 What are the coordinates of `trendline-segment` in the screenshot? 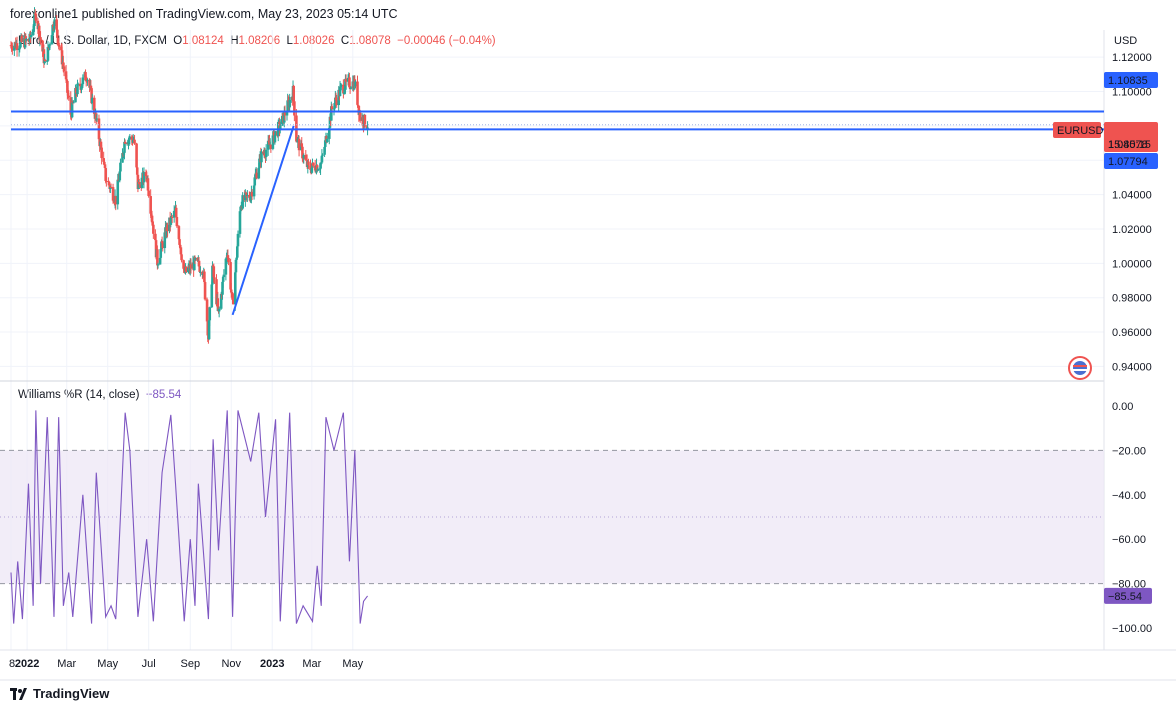 It's located at (263, 220).